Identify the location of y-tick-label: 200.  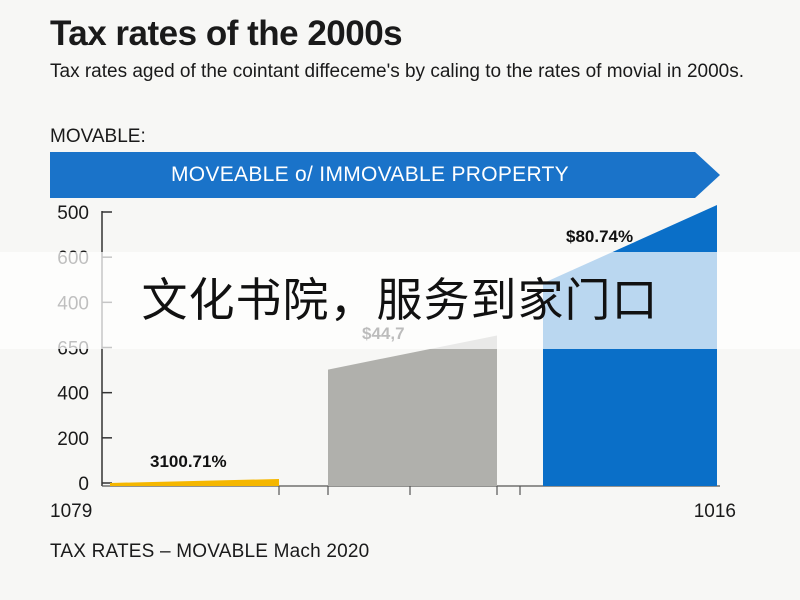
(73, 439).